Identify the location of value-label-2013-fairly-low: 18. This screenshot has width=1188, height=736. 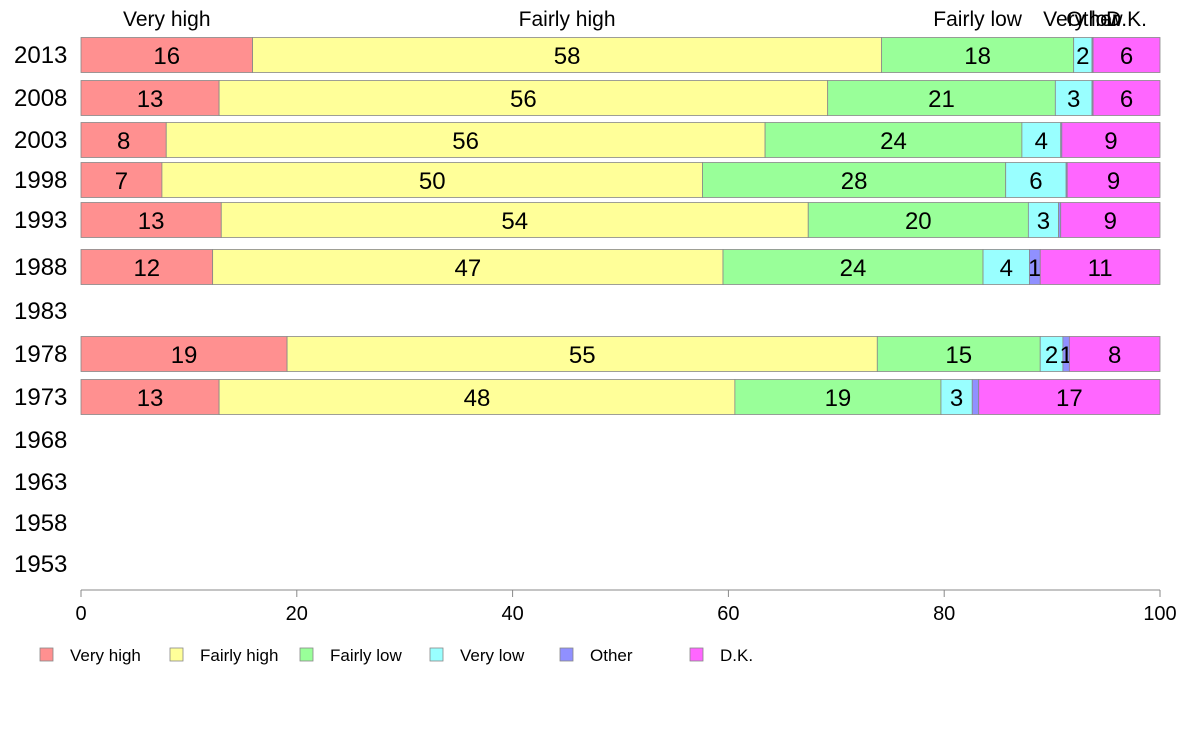
(977, 56).